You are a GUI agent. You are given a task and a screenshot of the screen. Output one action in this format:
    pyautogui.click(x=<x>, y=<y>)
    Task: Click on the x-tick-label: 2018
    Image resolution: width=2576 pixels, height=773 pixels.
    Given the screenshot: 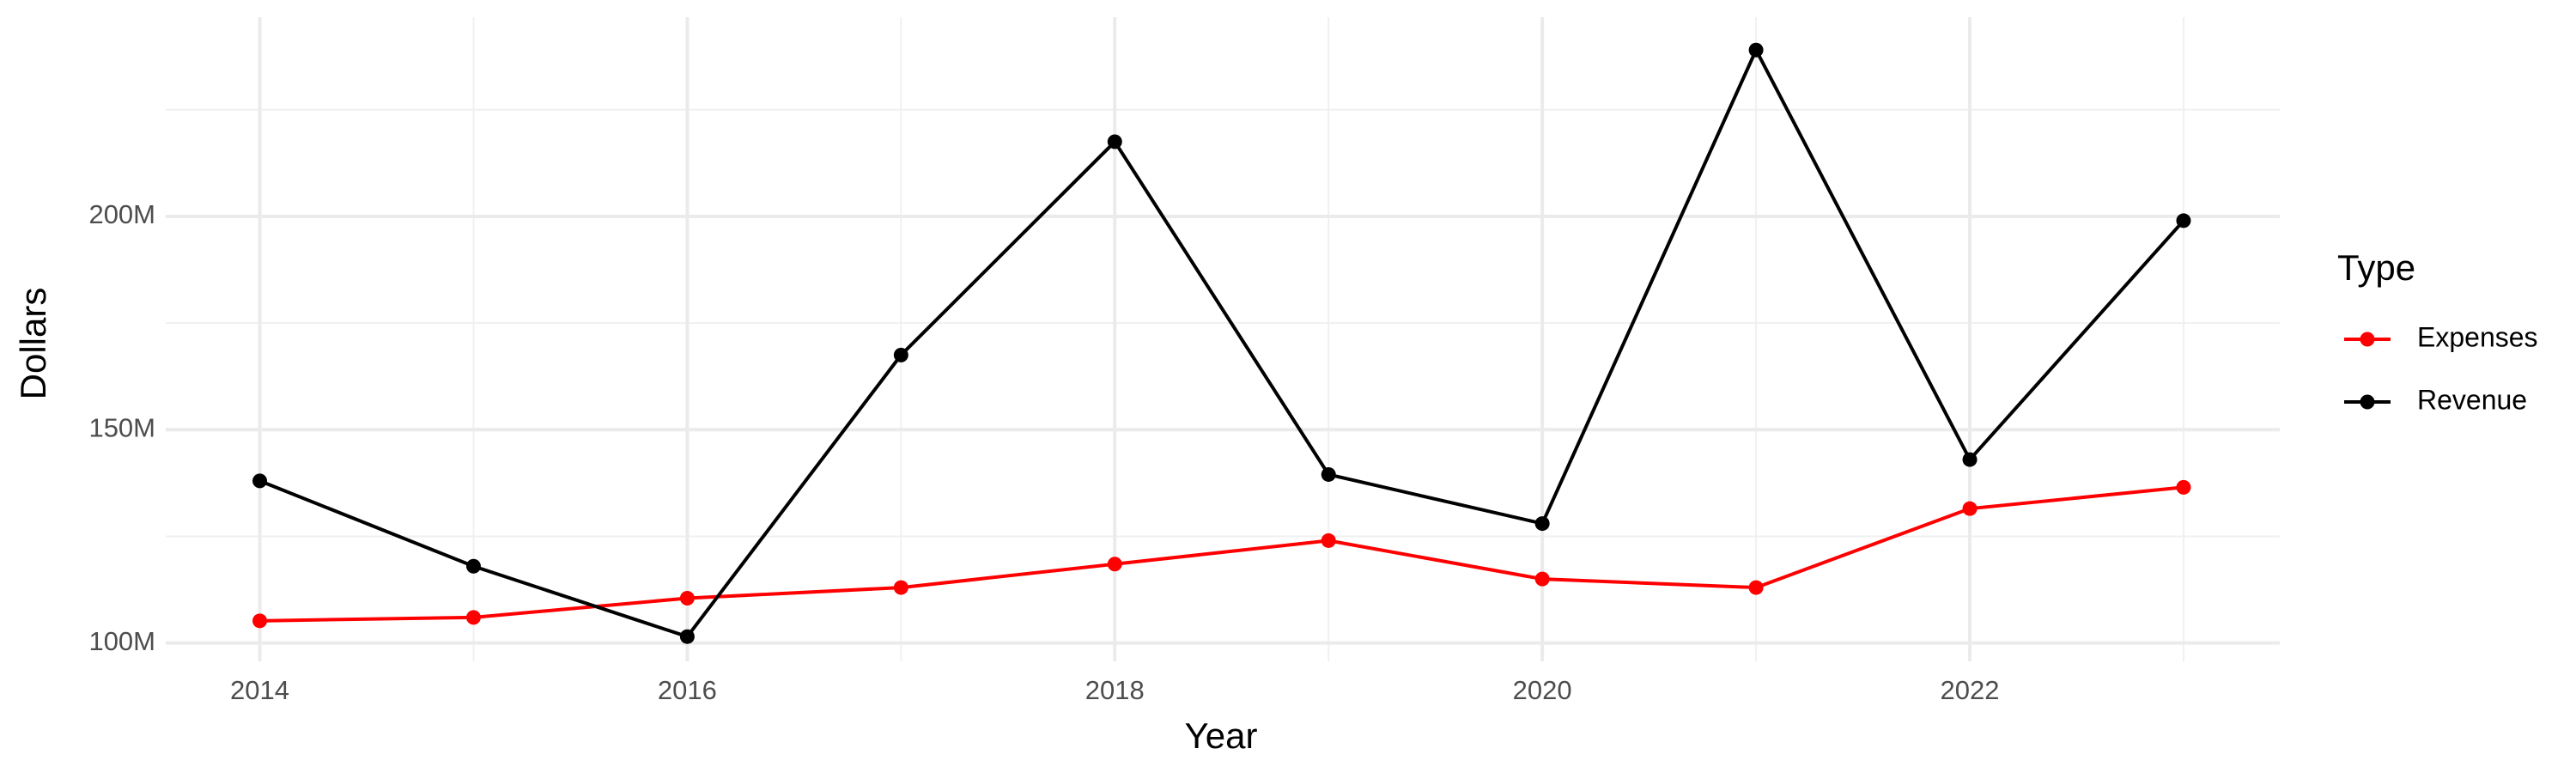 What is the action you would take?
    pyautogui.click(x=1115, y=690)
    